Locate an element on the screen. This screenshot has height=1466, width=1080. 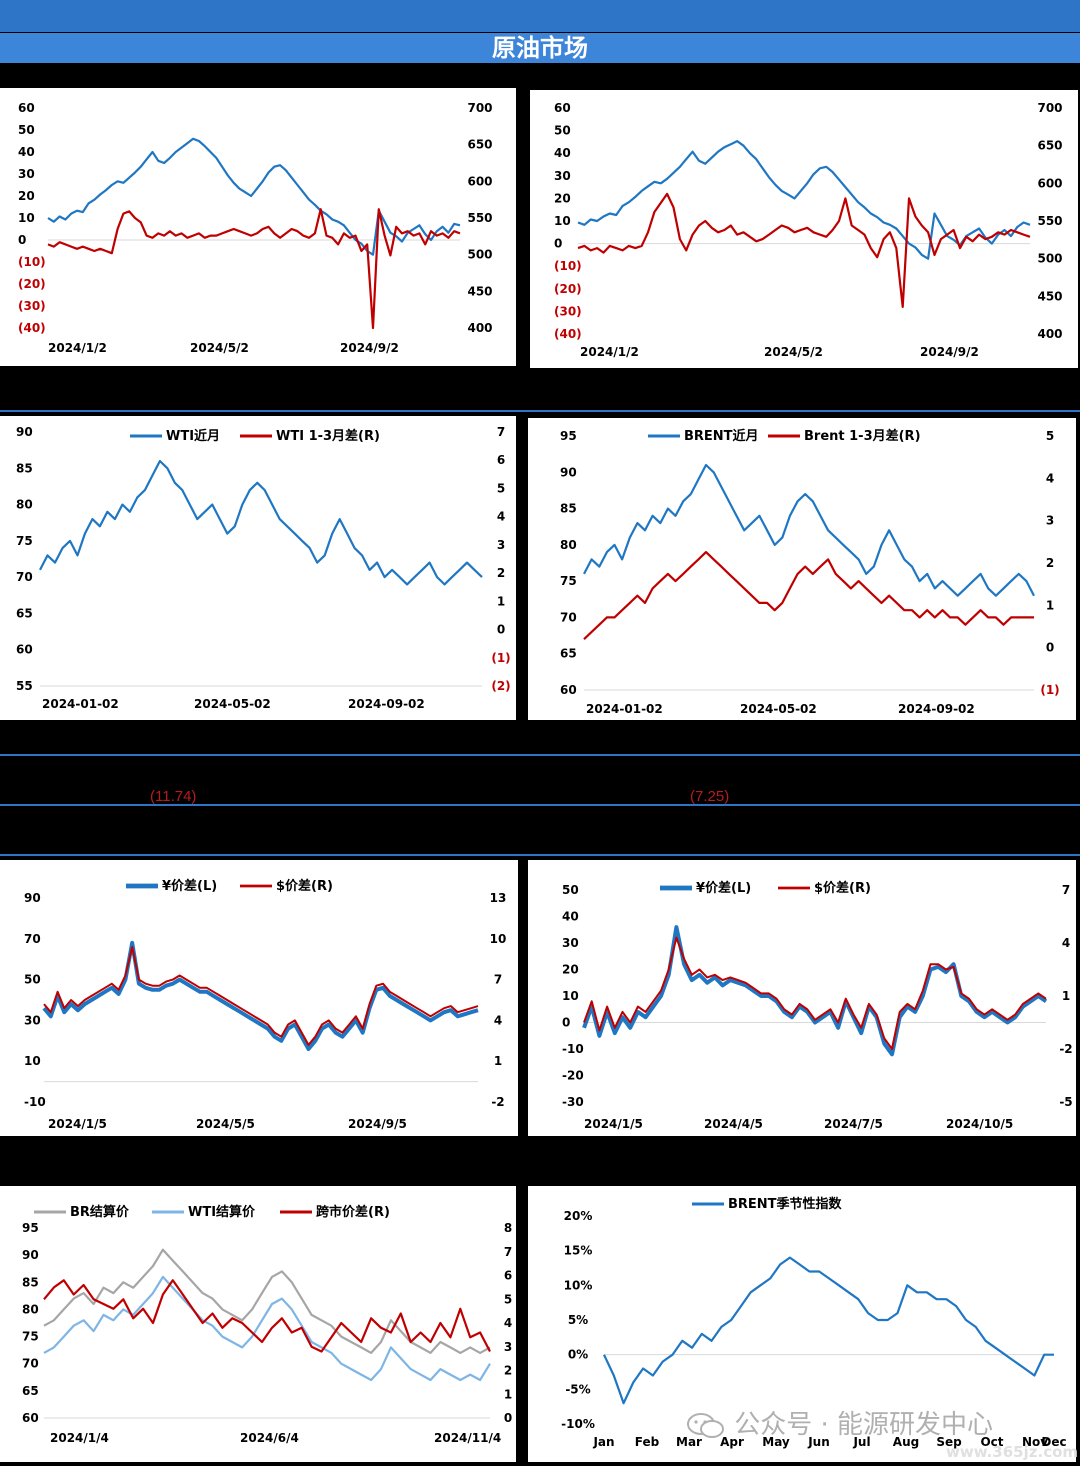
x-tick-label: Jul is located at coordinates (861, 1442).